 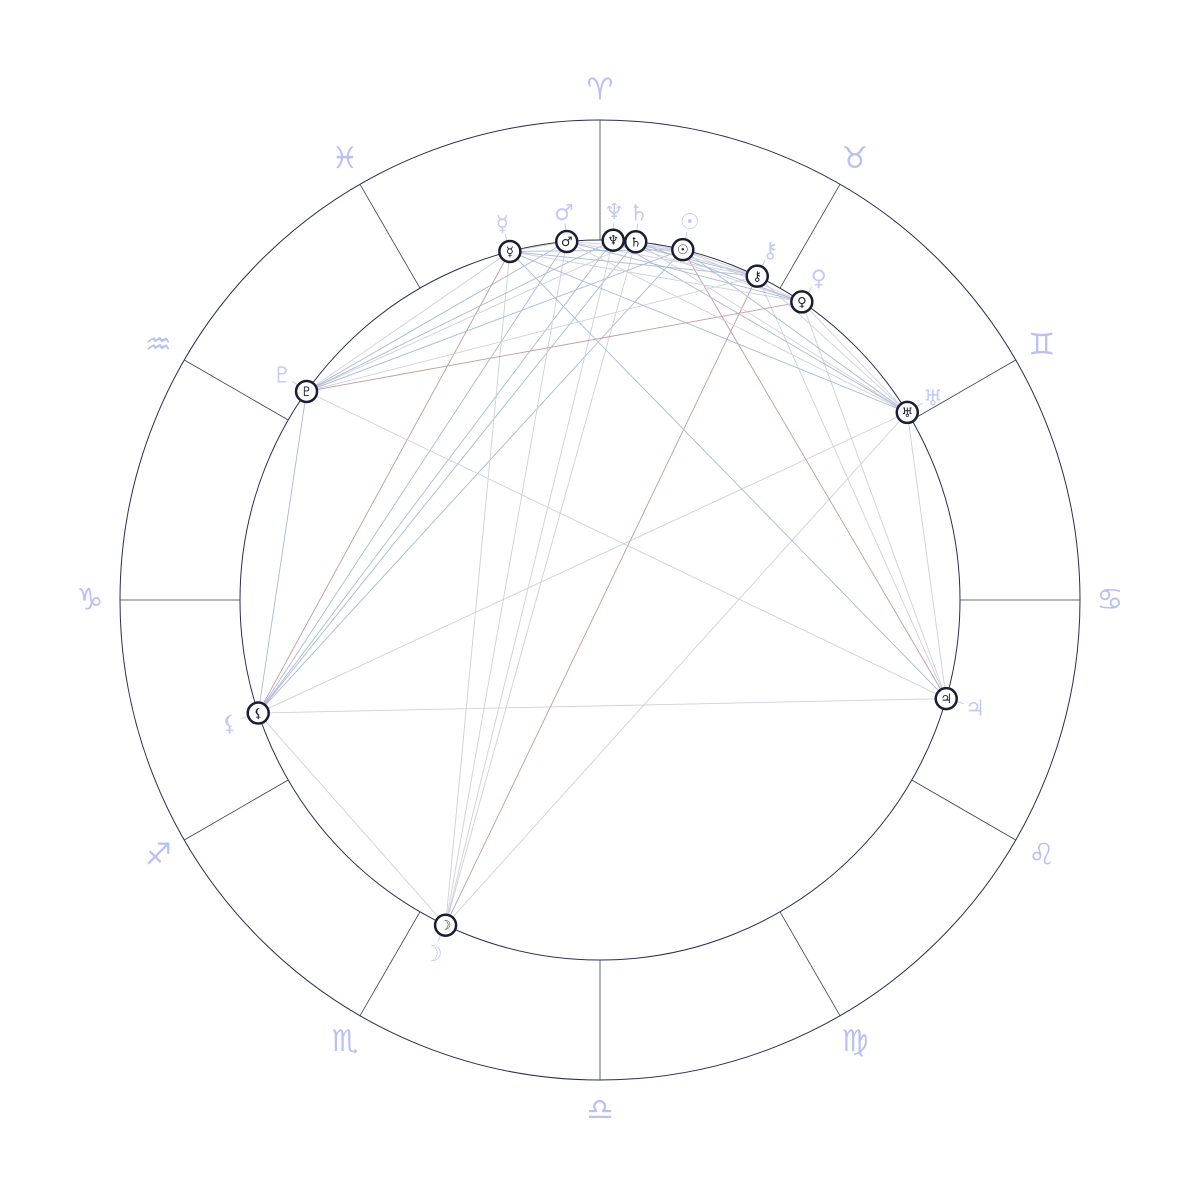 What do you see at coordinates (412, 477) in the screenshot?
I see `aspect-line-lilith-mars` at bounding box center [412, 477].